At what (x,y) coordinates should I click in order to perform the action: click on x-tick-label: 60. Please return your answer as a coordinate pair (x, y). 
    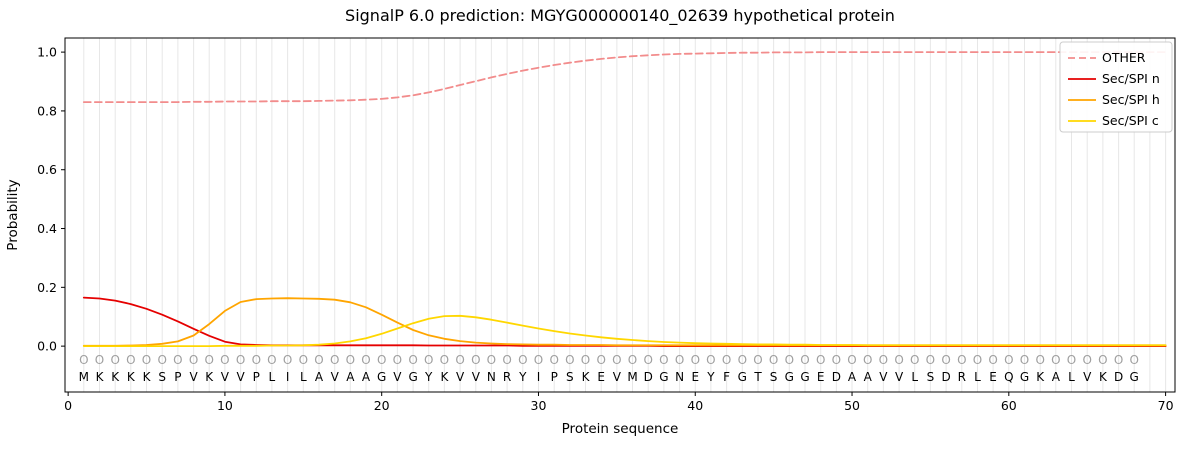
    Looking at the image, I should click on (1009, 405).